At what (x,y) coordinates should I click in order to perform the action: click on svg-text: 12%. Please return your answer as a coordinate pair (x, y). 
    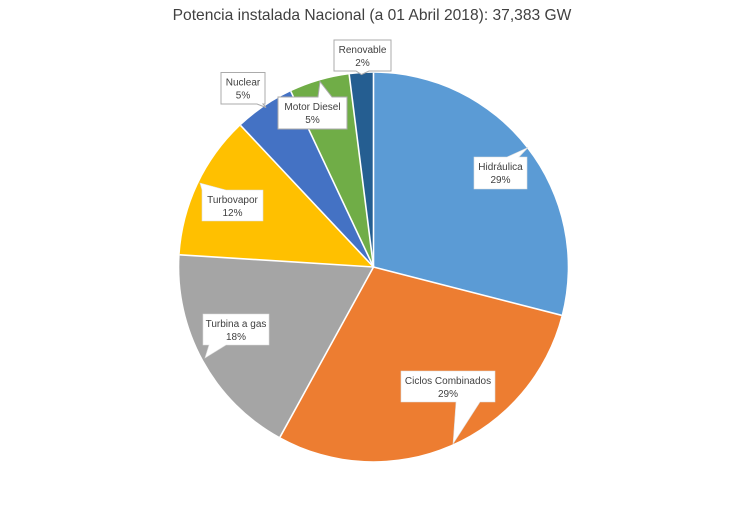
    Looking at the image, I should click on (232, 213).